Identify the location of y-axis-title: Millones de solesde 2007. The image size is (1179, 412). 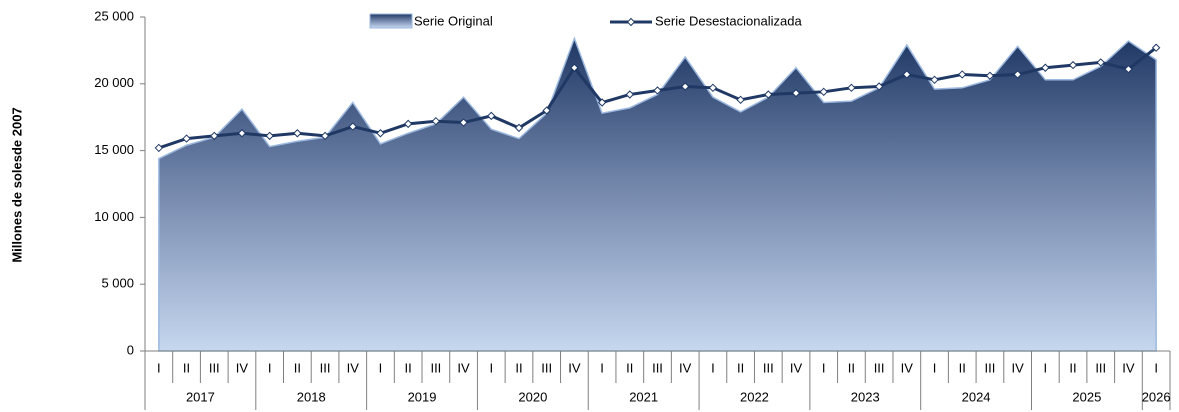
(16, 184).